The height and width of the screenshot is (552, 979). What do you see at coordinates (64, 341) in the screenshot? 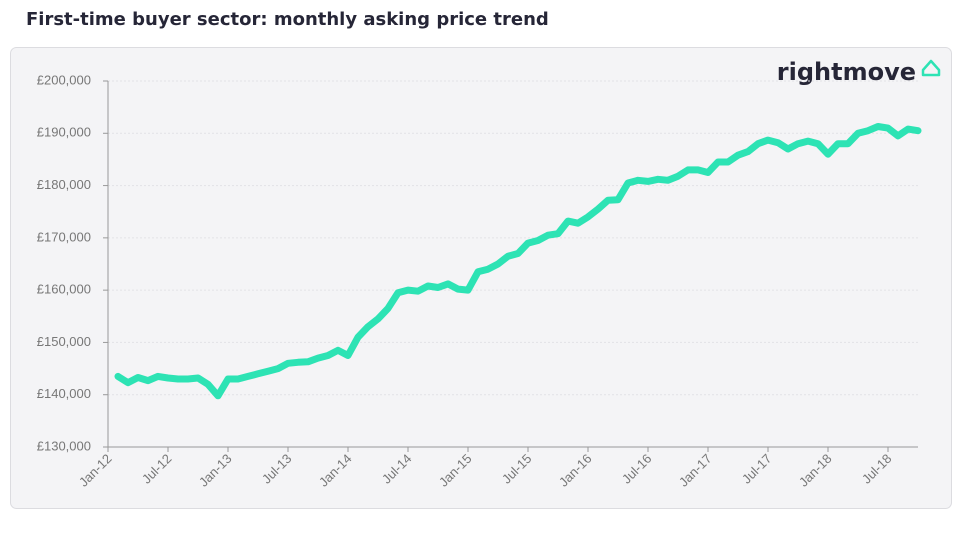
I see `y-tick-label: £150,000` at bounding box center [64, 341].